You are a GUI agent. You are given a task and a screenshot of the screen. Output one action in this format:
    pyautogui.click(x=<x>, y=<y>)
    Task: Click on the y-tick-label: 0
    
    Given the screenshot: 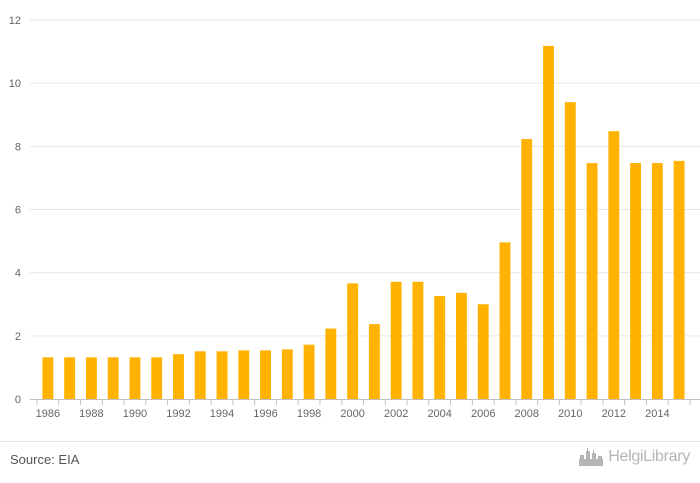 What is the action you would take?
    pyautogui.click(x=18, y=400)
    